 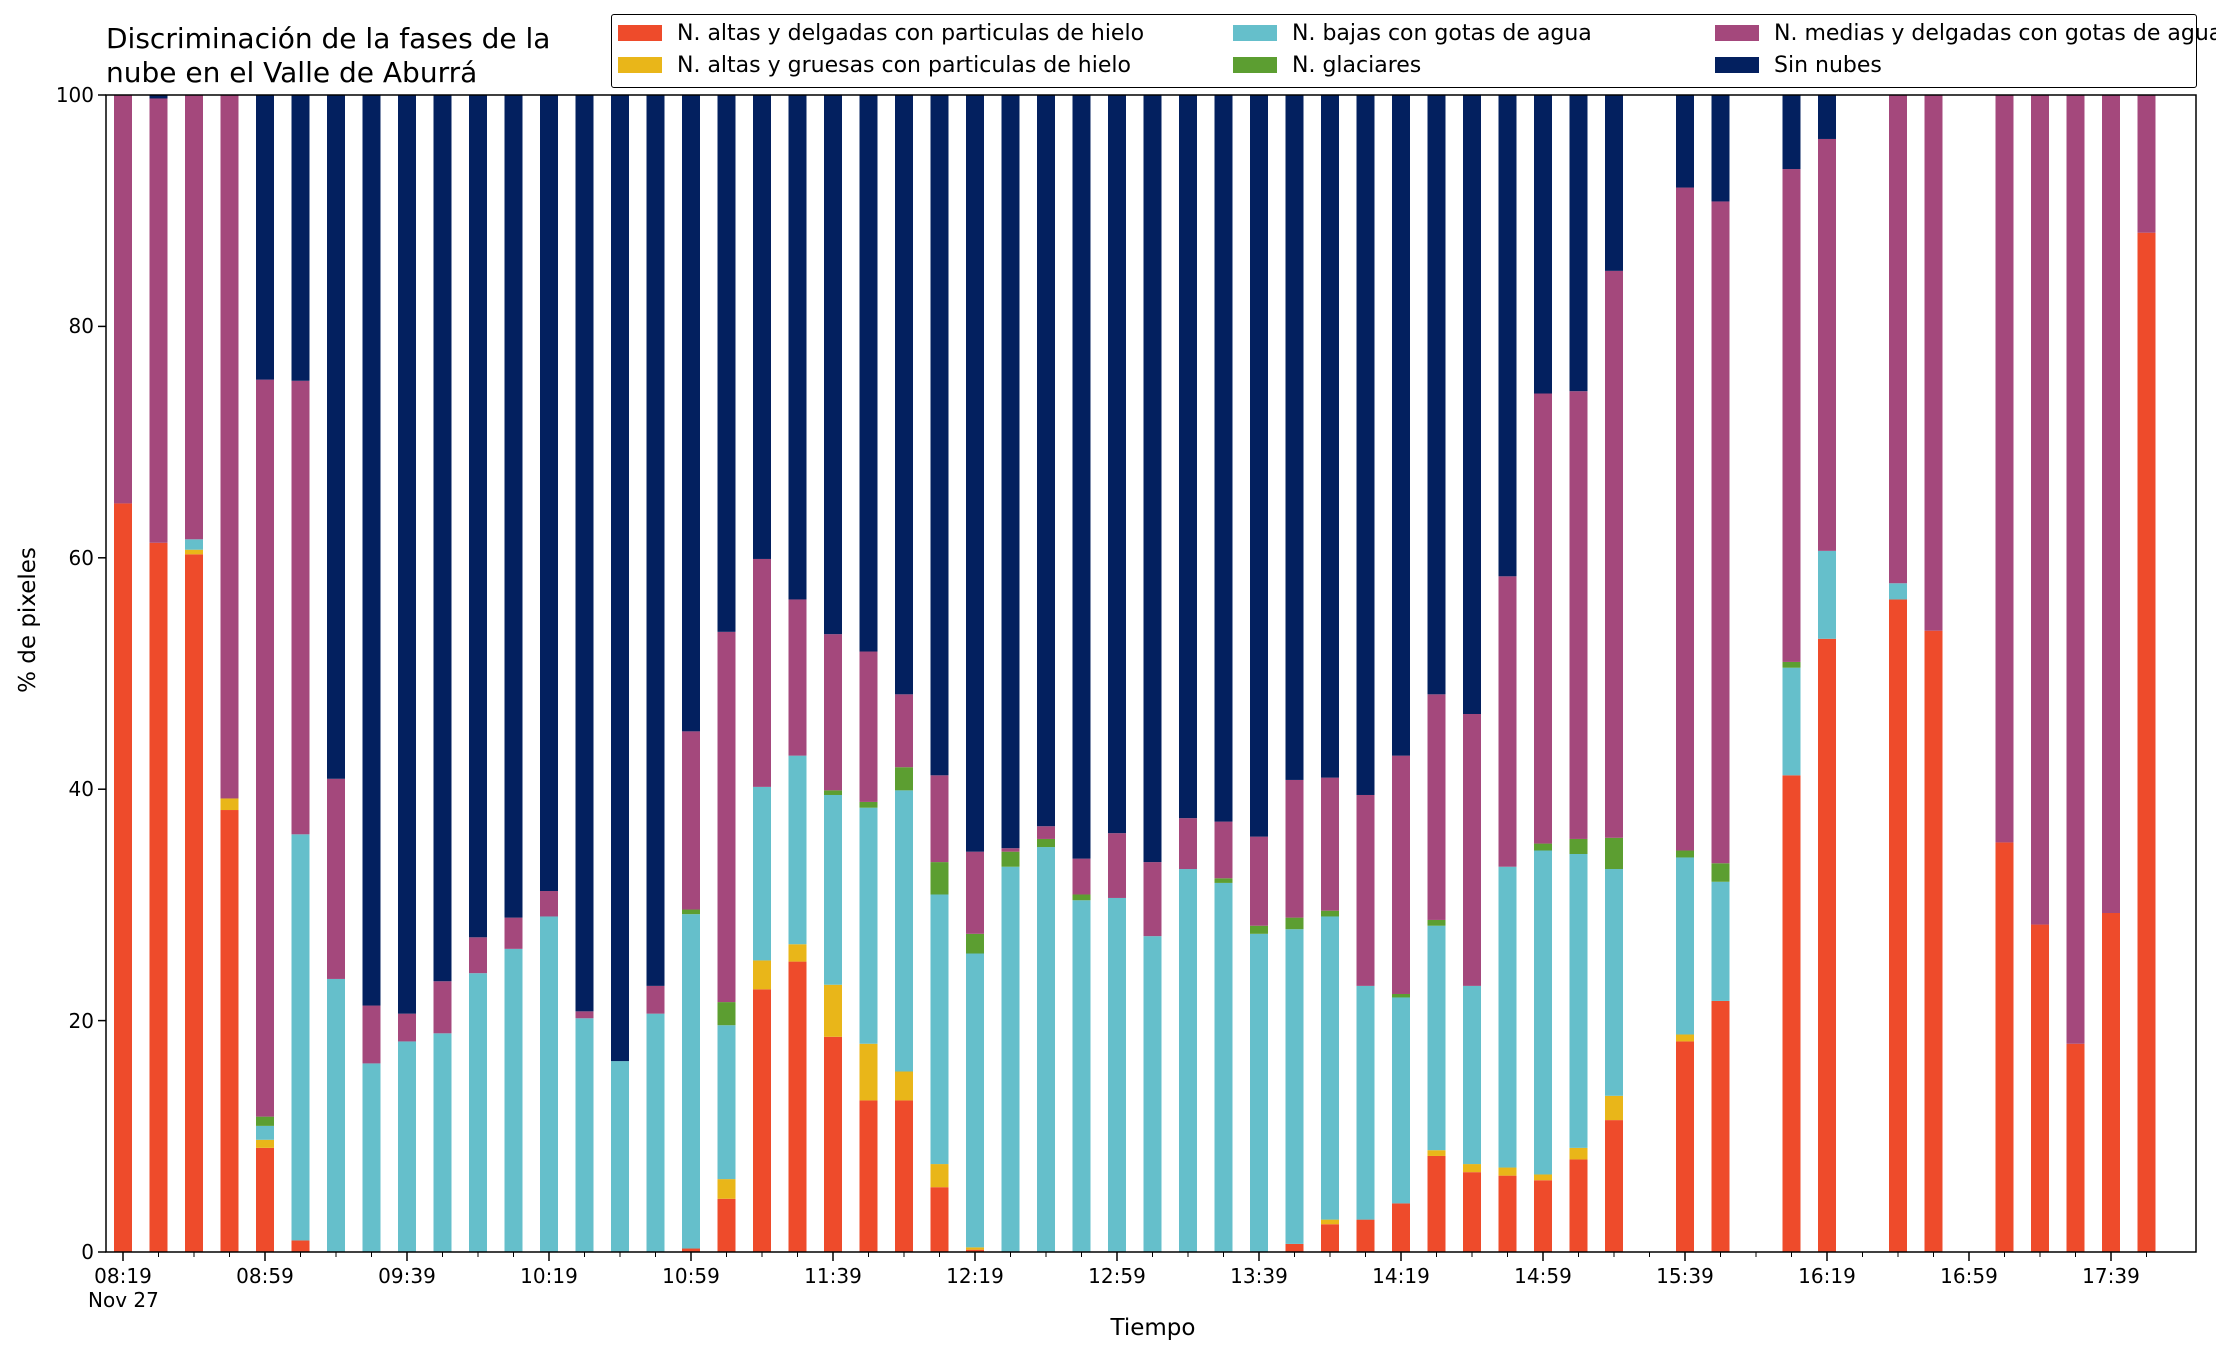 I want to click on x-tick-label: 08:19, so click(x=123, y=1276).